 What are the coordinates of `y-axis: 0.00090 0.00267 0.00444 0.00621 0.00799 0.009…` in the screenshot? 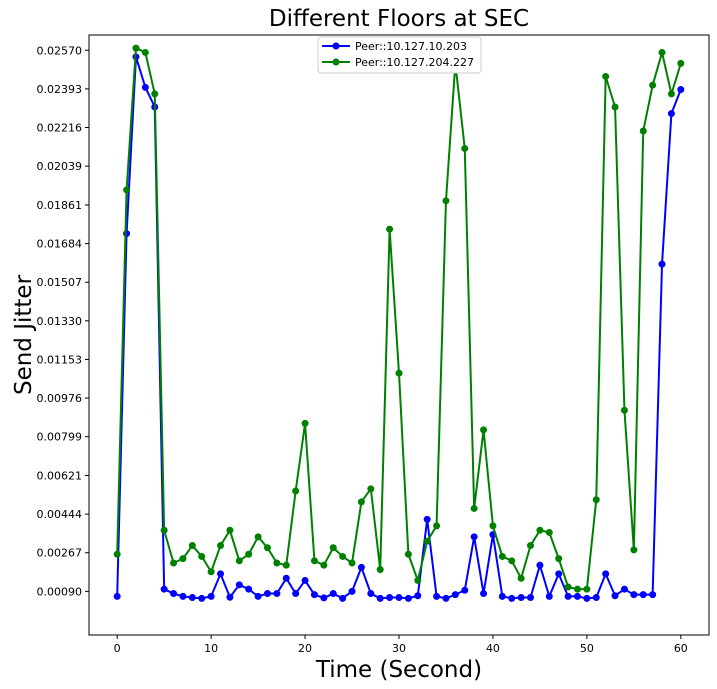 It's located at (63, 321).